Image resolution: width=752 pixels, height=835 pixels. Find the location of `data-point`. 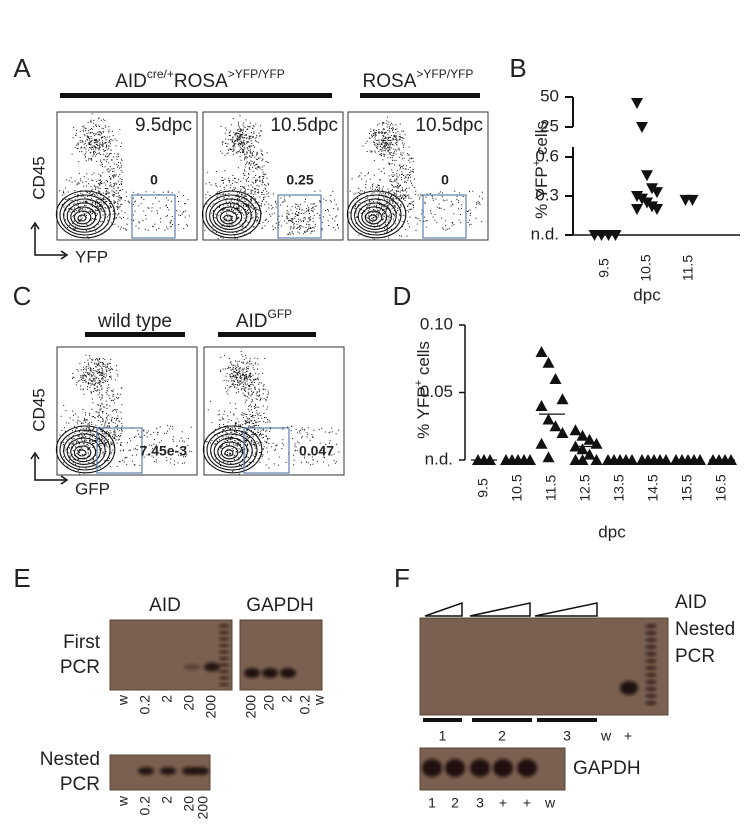

data-point is located at coordinates (541, 351).